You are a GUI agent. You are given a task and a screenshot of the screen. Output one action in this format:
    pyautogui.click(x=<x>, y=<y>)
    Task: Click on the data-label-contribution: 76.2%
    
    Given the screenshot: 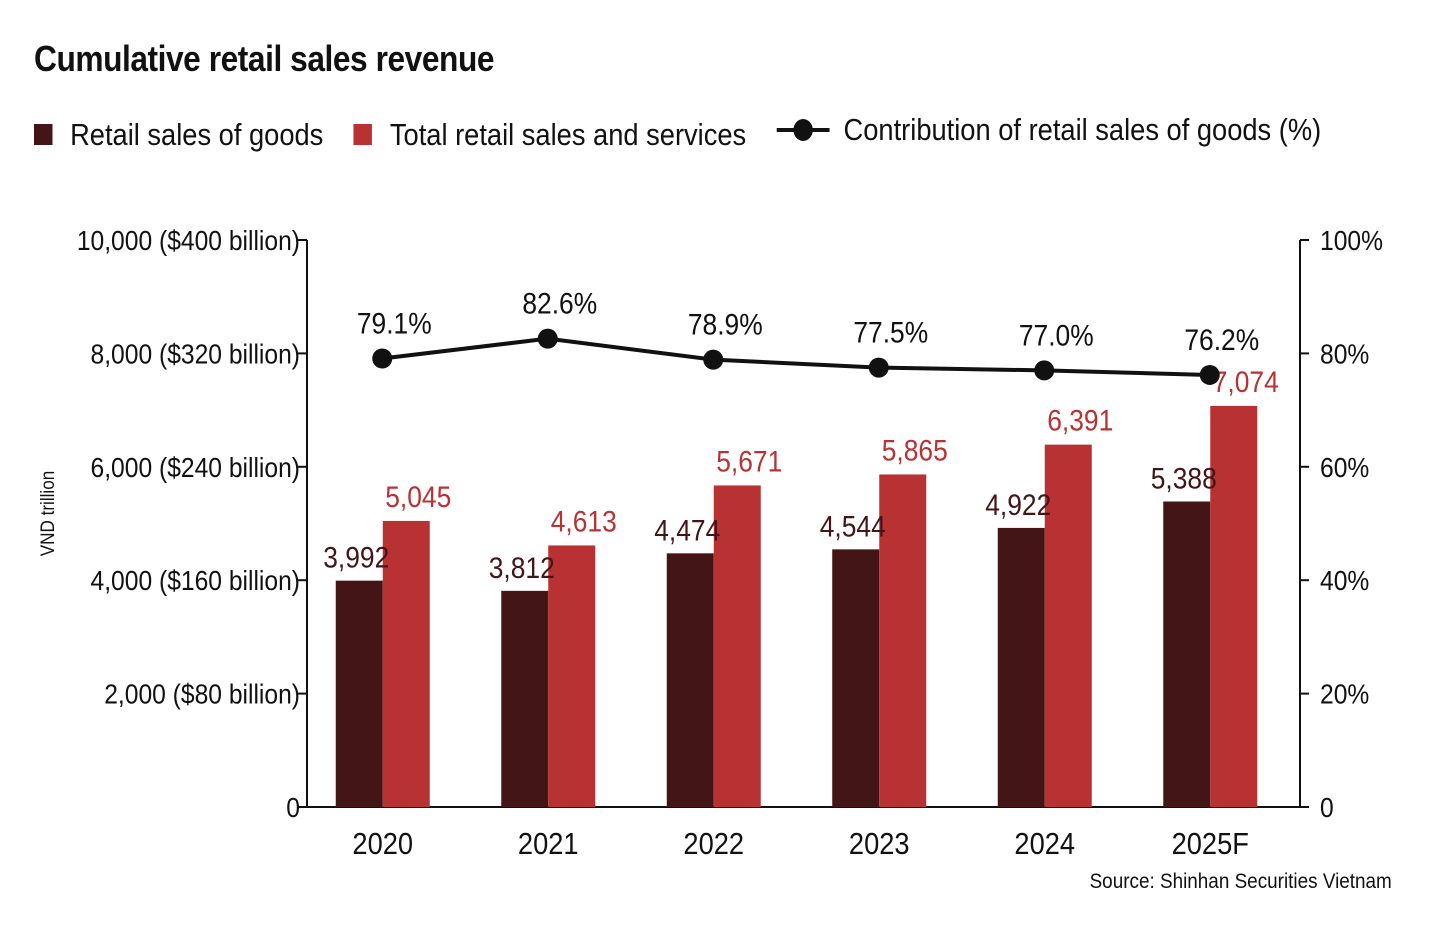 What is the action you would take?
    pyautogui.click(x=1221, y=339)
    